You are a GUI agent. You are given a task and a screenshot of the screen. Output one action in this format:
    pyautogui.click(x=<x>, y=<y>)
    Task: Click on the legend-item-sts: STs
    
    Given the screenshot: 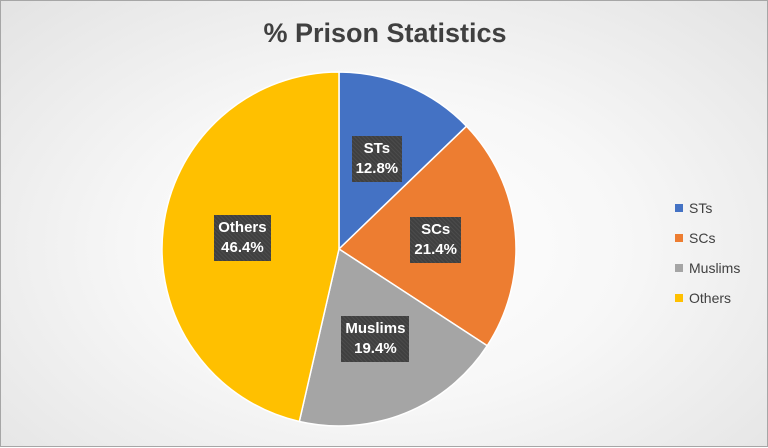 What is the action you would take?
    pyautogui.click(x=707, y=208)
    